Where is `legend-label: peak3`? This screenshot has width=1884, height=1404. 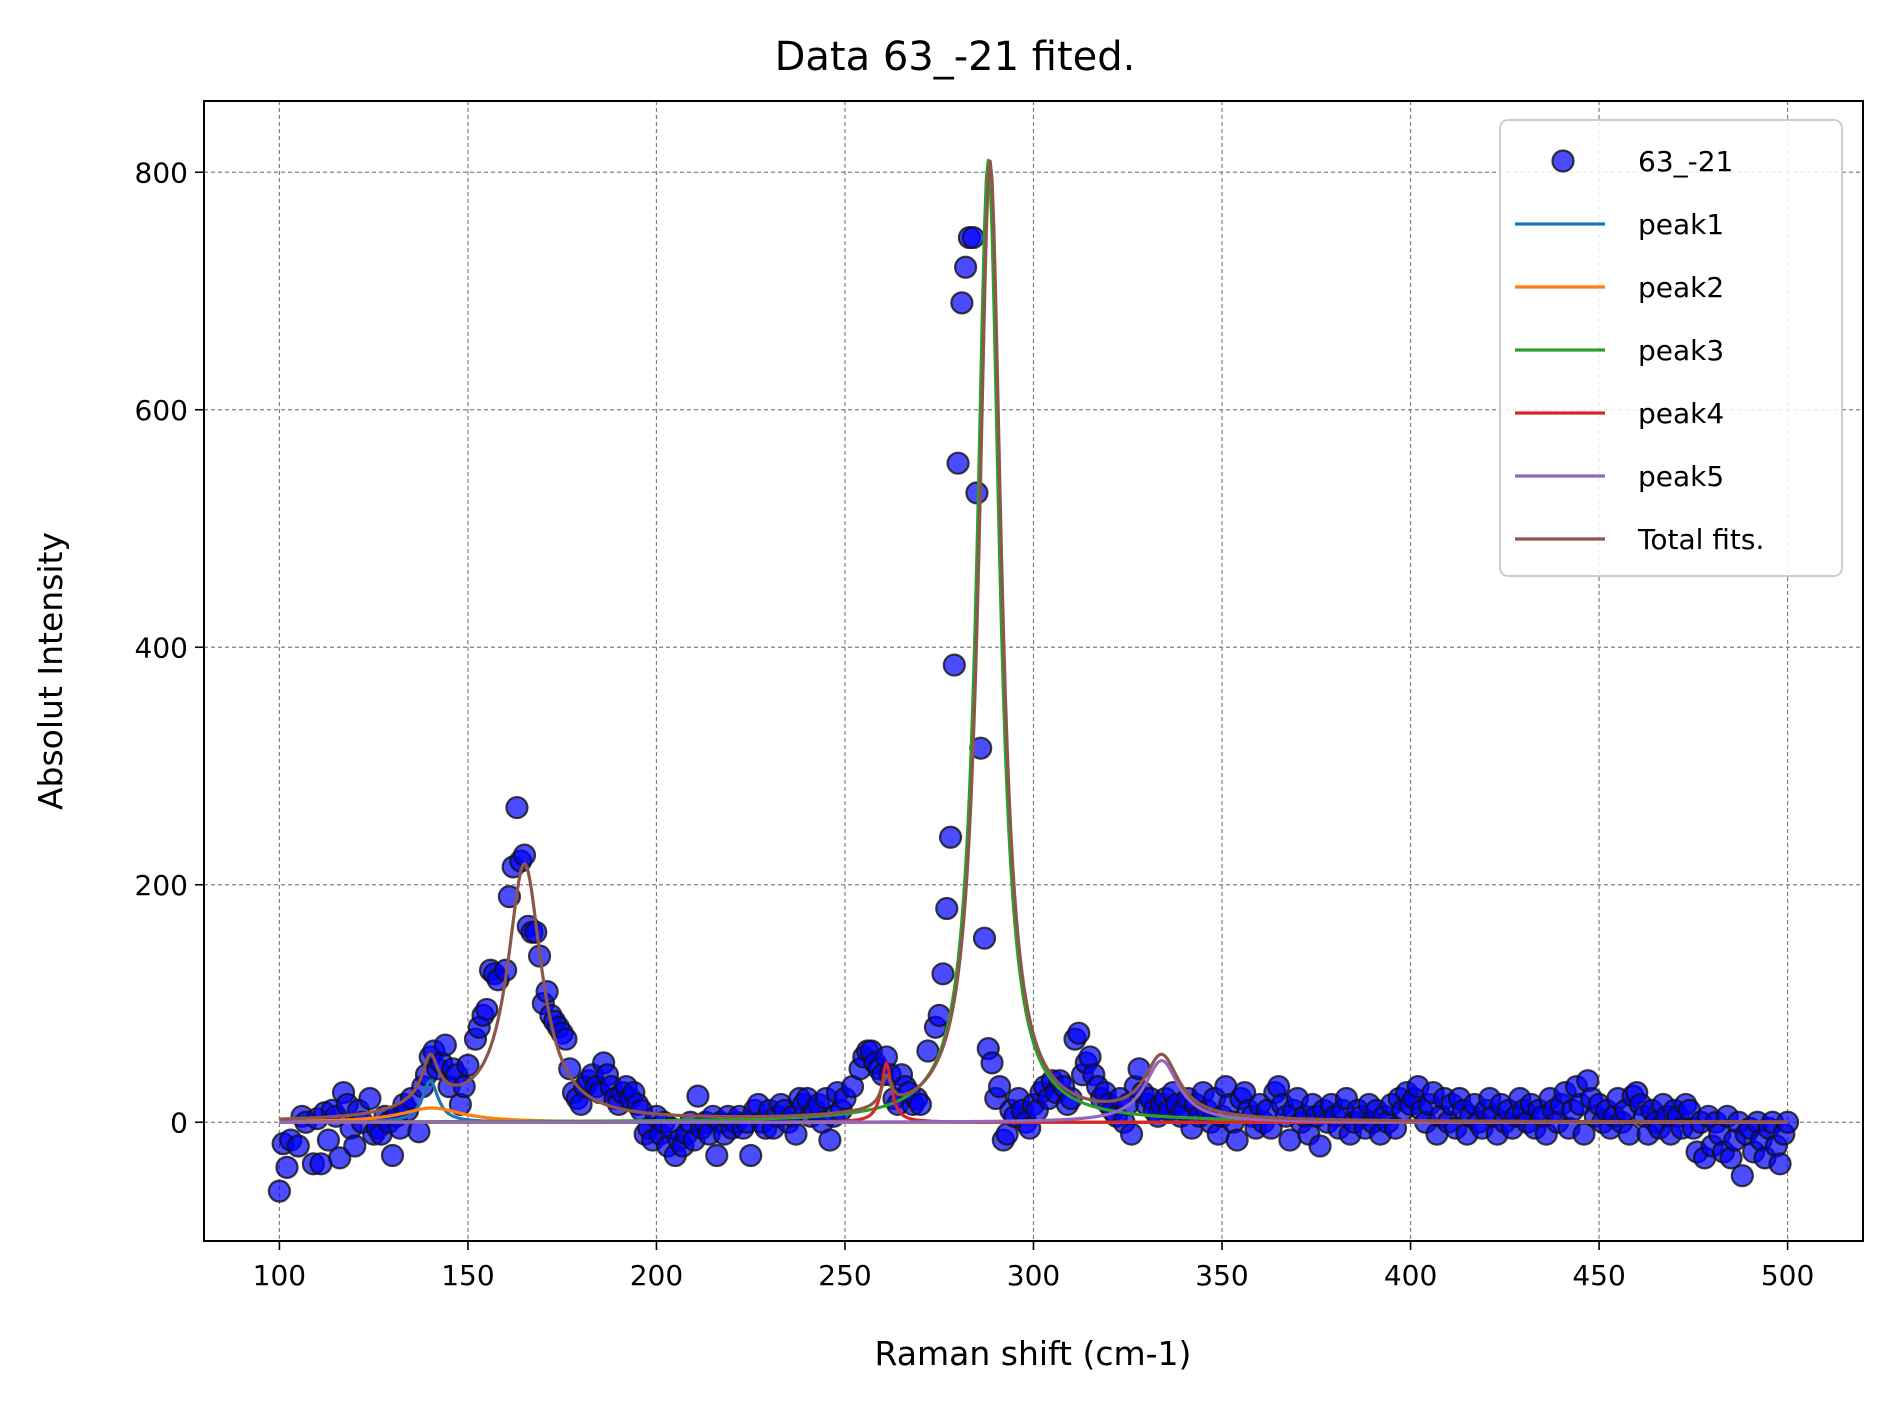 legend-label: peak3 is located at coordinates (1681, 350).